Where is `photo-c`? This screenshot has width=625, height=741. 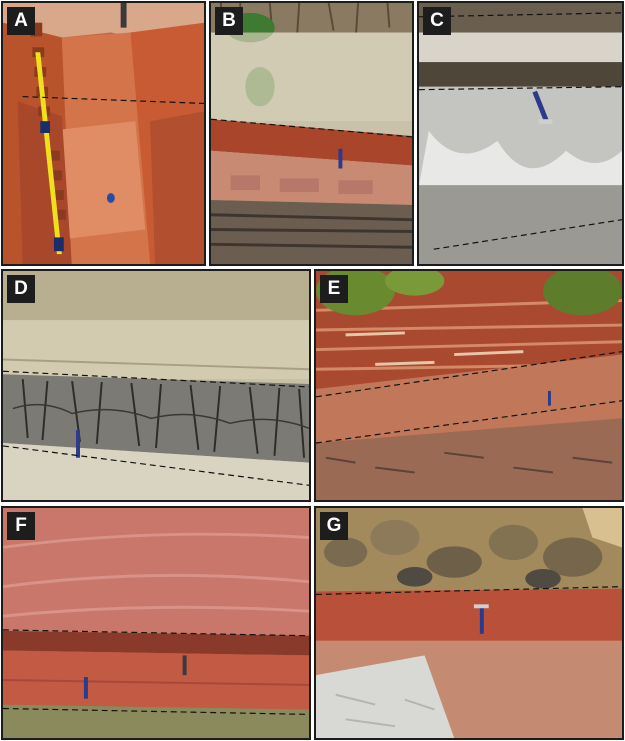 photo-c is located at coordinates (520, 133).